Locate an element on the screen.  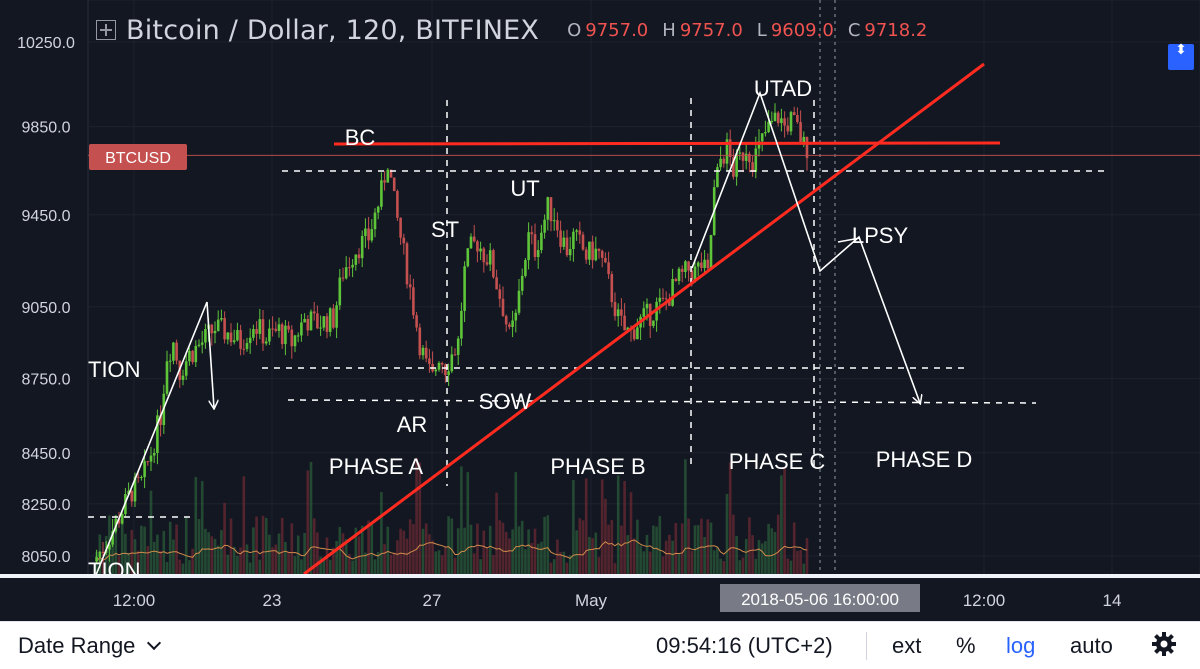
y-tick-label: 9050.0 is located at coordinates (46, 308).